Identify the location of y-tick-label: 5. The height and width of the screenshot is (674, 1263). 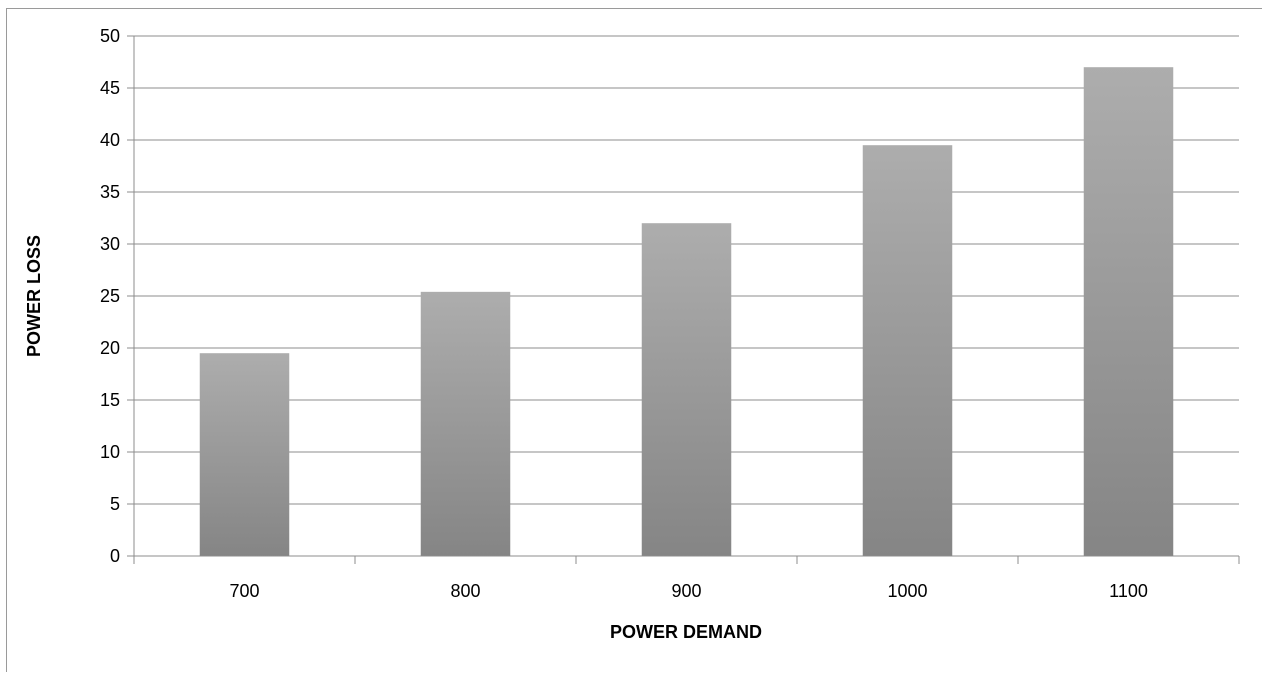
(115, 504).